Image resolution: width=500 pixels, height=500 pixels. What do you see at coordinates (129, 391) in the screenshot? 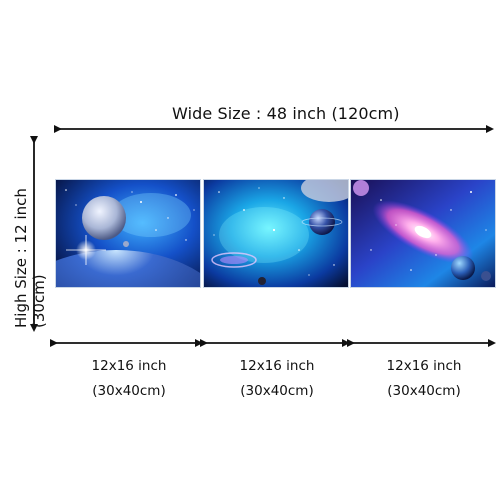
I see `panel-1-size-cm: (30x40cm)` at bounding box center [129, 391].